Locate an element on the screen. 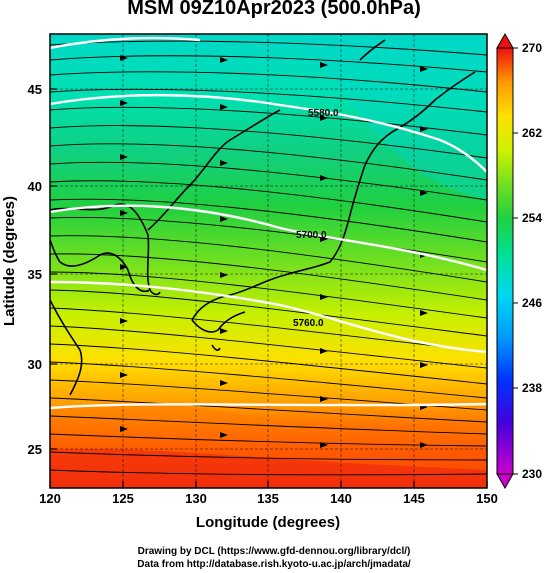 This screenshot has width=548, height=573. contour-labels: 5580.0 5700.0 5760.0 is located at coordinates (316, 218).